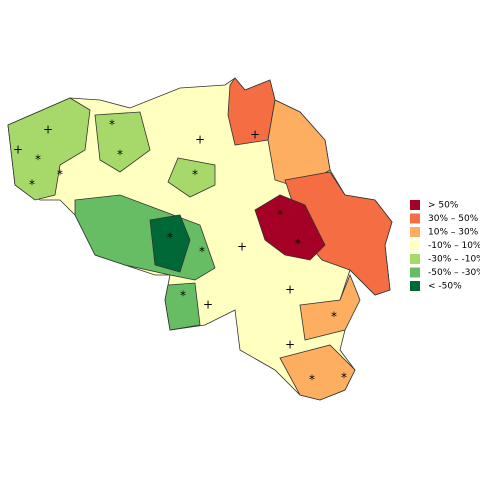 This screenshot has height=484, width=480. I want to click on legend-label: < -50%, so click(445, 287).